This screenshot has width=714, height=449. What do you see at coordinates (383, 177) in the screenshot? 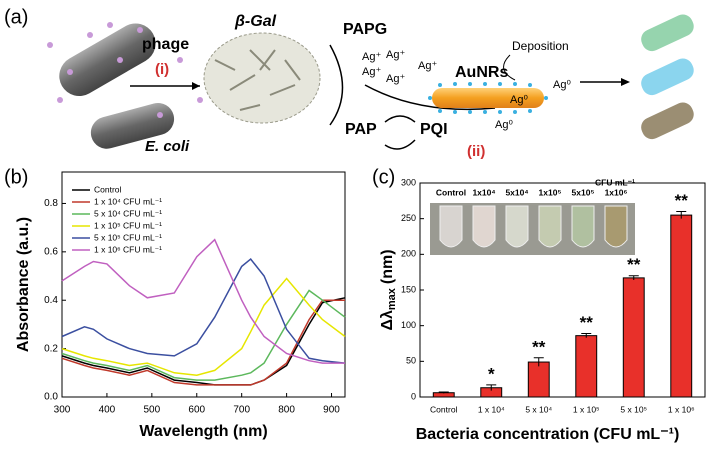
I see `panel-label: (c)` at bounding box center [383, 177].